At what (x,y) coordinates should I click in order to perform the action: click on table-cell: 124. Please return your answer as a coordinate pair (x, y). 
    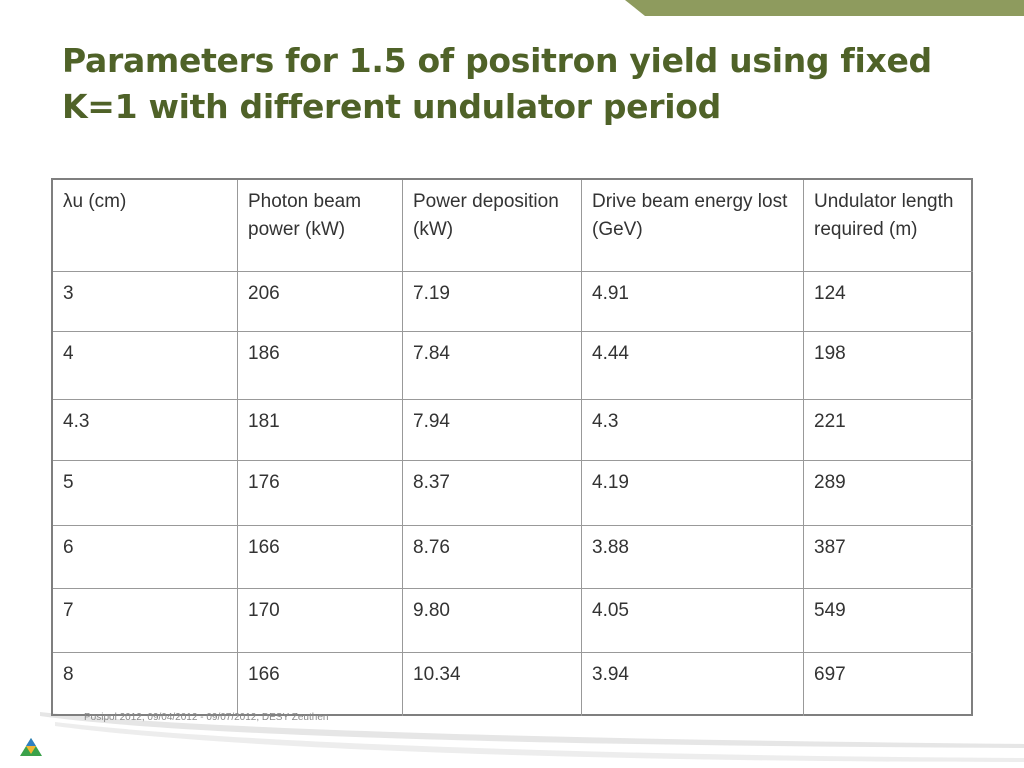
    Looking at the image, I should click on (888, 302).